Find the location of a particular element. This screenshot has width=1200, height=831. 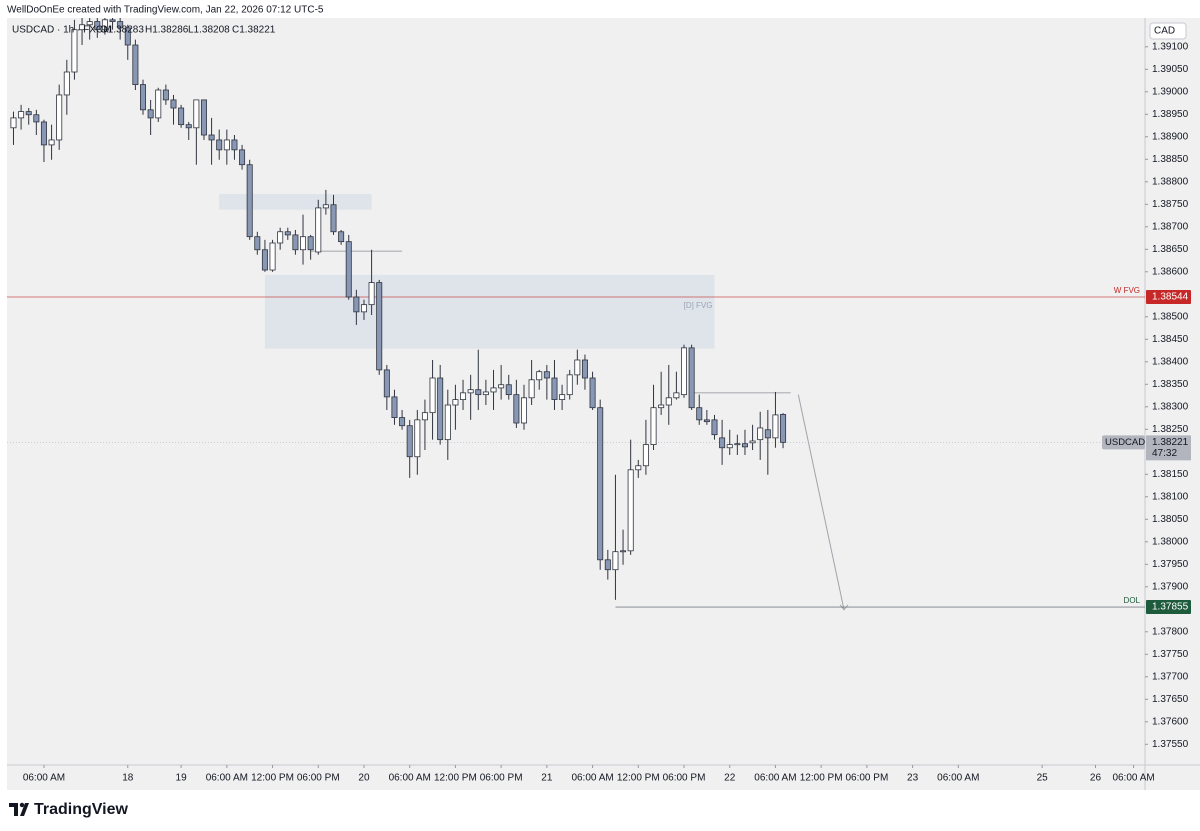

y-tick-label: 1.38400 is located at coordinates (1170, 361).